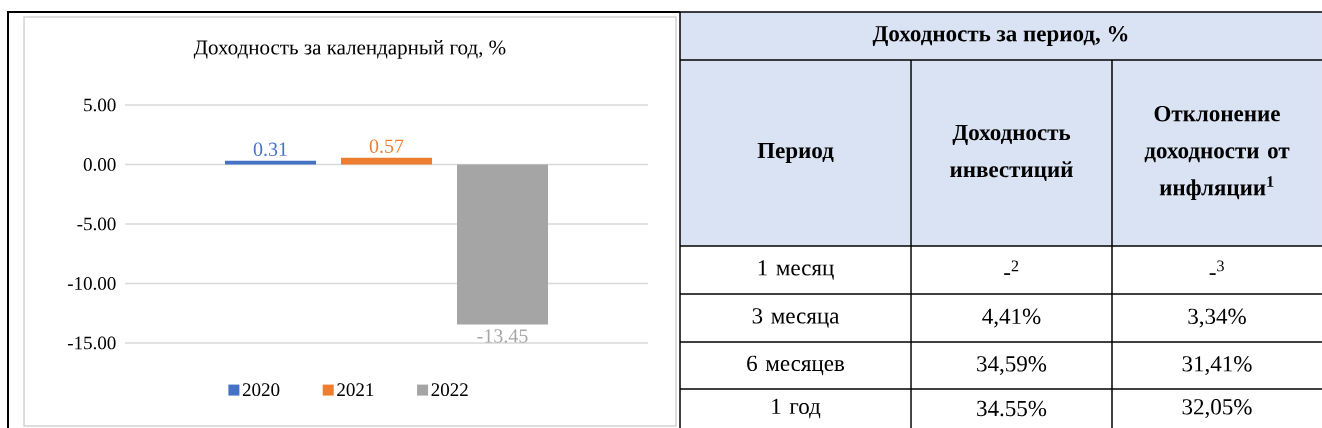  What do you see at coordinates (1216, 267) in the screenshot?
I see `text: -$^{3}$` at bounding box center [1216, 267].